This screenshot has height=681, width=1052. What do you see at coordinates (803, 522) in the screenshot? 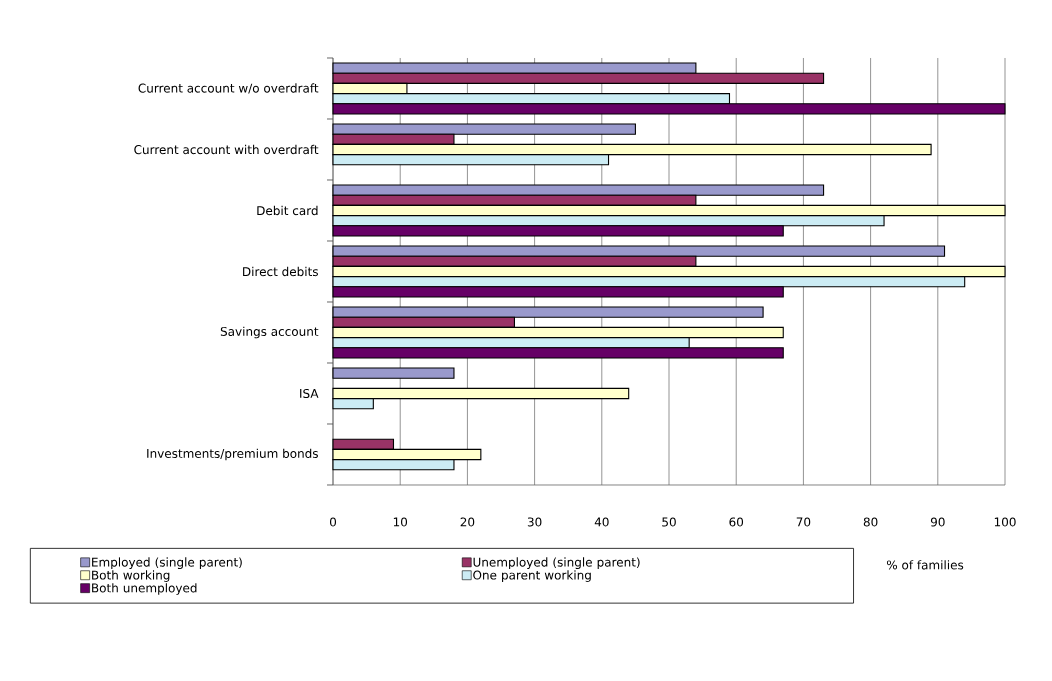
I see `x-tick-label: 70` at bounding box center [803, 522].